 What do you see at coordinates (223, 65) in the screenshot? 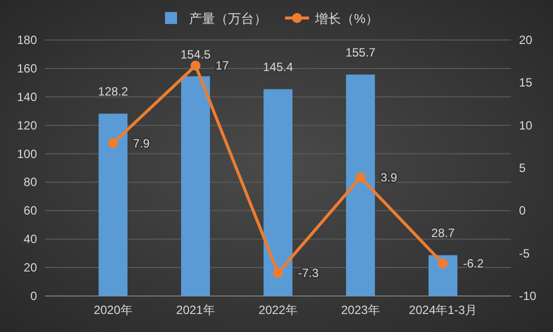
I see `data-label: 17` at bounding box center [223, 65].